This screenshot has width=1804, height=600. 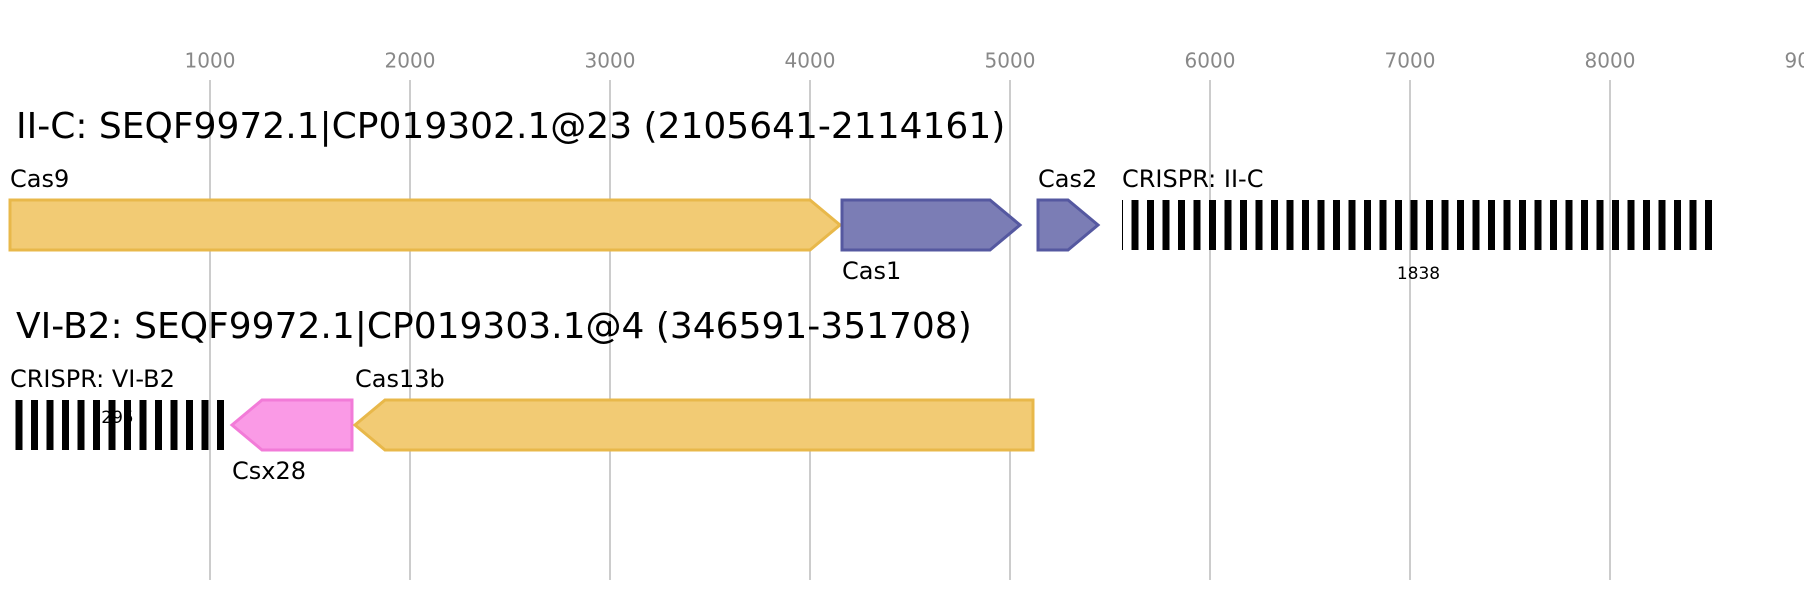 I want to click on tick-label: 8000, so click(x=1610, y=61).